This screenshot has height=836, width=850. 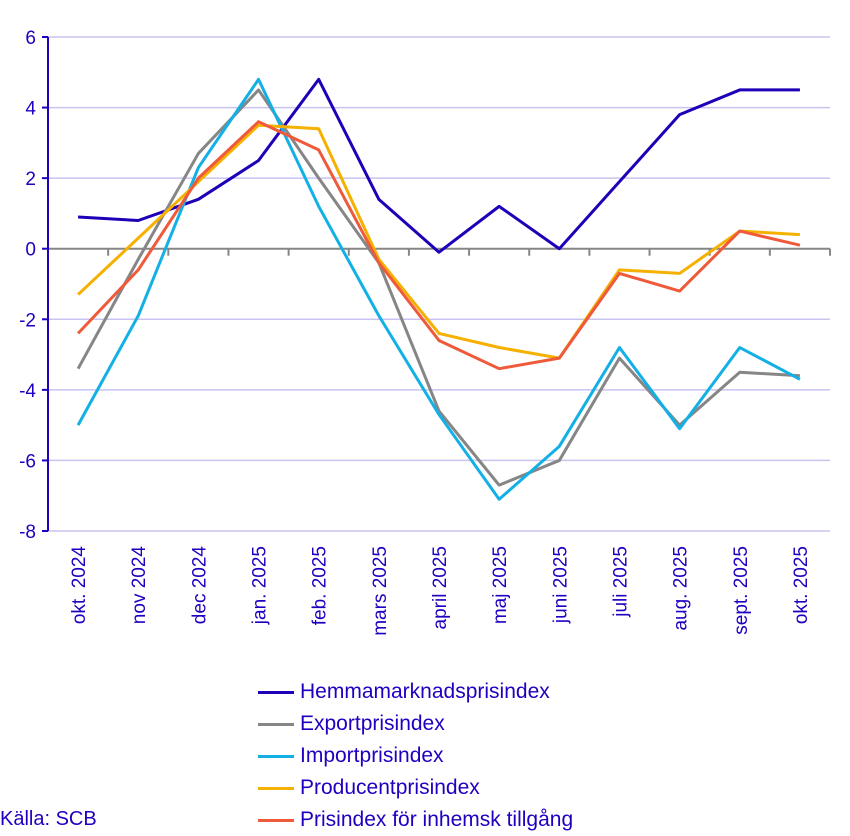 What do you see at coordinates (30, 109) in the screenshot?
I see `y-tick-label: 4` at bounding box center [30, 109].